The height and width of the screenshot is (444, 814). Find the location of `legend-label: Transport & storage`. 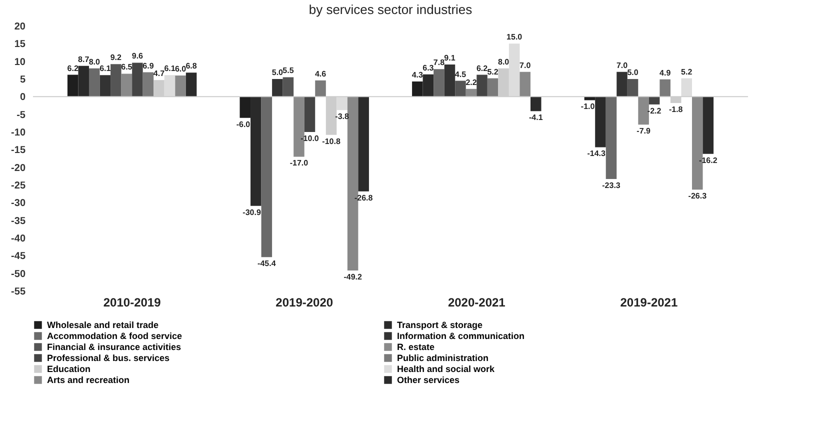

legend-label: Transport & storage is located at coordinates (440, 325).